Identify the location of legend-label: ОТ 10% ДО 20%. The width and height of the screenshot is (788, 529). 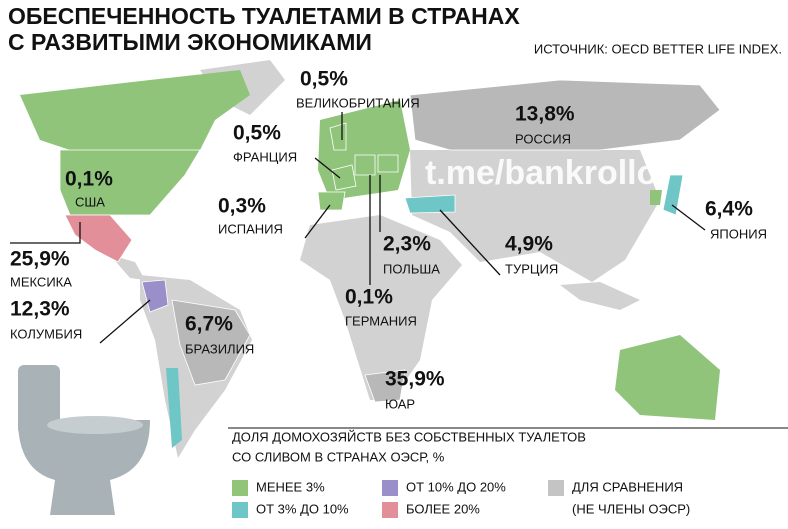
(456, 486).